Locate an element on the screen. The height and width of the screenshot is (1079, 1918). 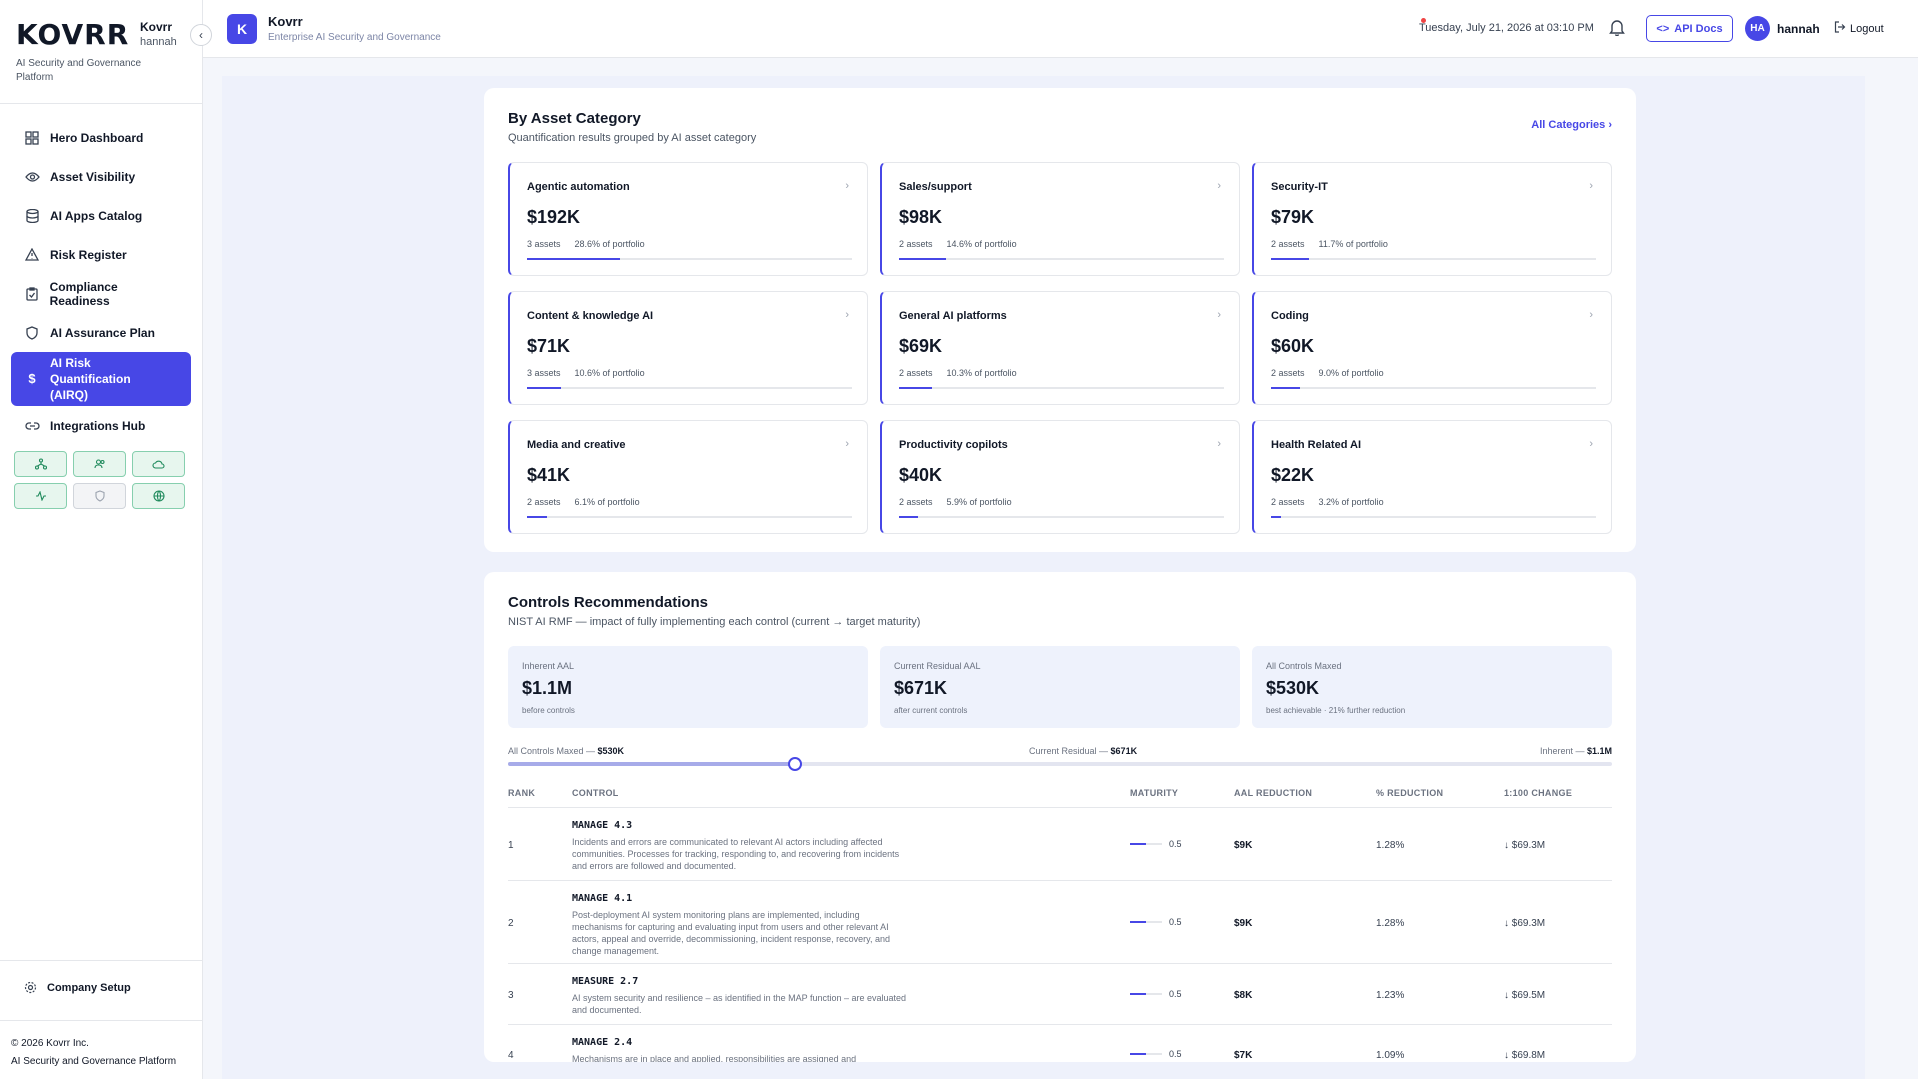
row-pct-reduction: 1.09% is located at coordinates (1390, 1055).